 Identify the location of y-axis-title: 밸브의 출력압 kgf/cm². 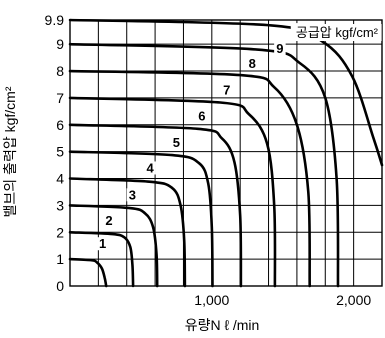
(10, 151).